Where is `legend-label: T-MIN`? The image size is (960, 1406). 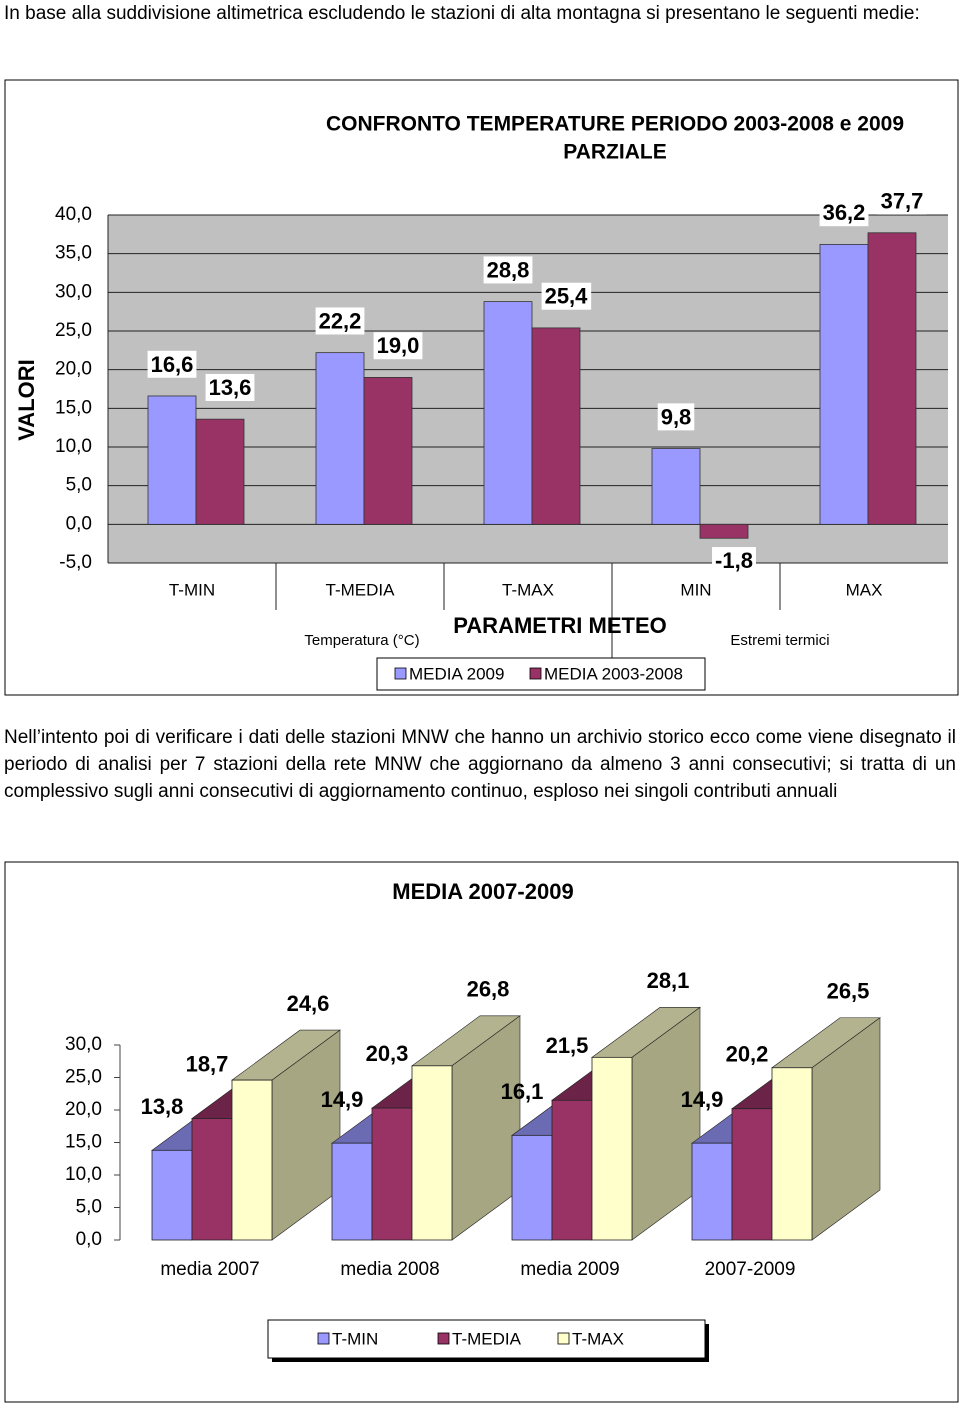 legend-label: T-MIN is located at coordinates (355, 1338).